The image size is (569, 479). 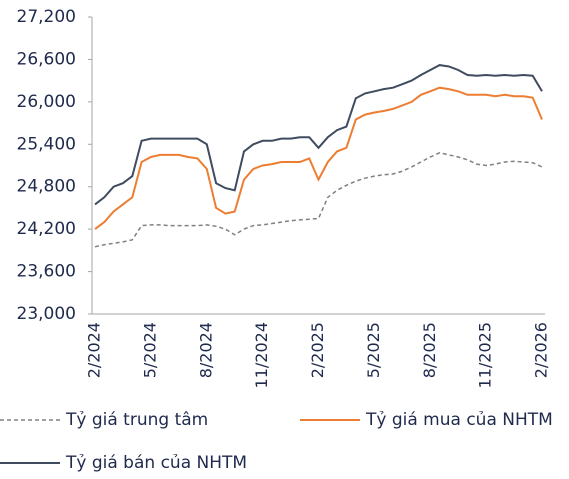 What do you see at coordinates (459, 420) in the screenshot?
I see `legend-label: Tỷ giá mua của NHTM` at bounding box center [459, 420].